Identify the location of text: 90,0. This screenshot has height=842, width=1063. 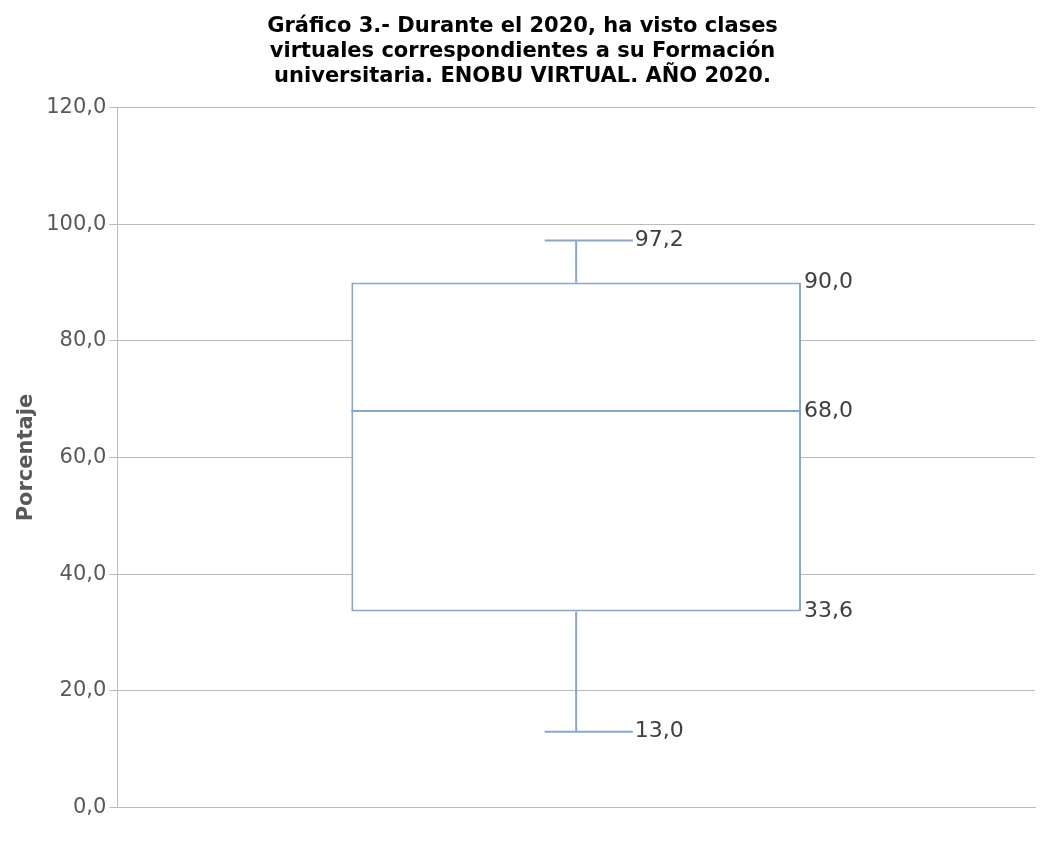
(828, 281).